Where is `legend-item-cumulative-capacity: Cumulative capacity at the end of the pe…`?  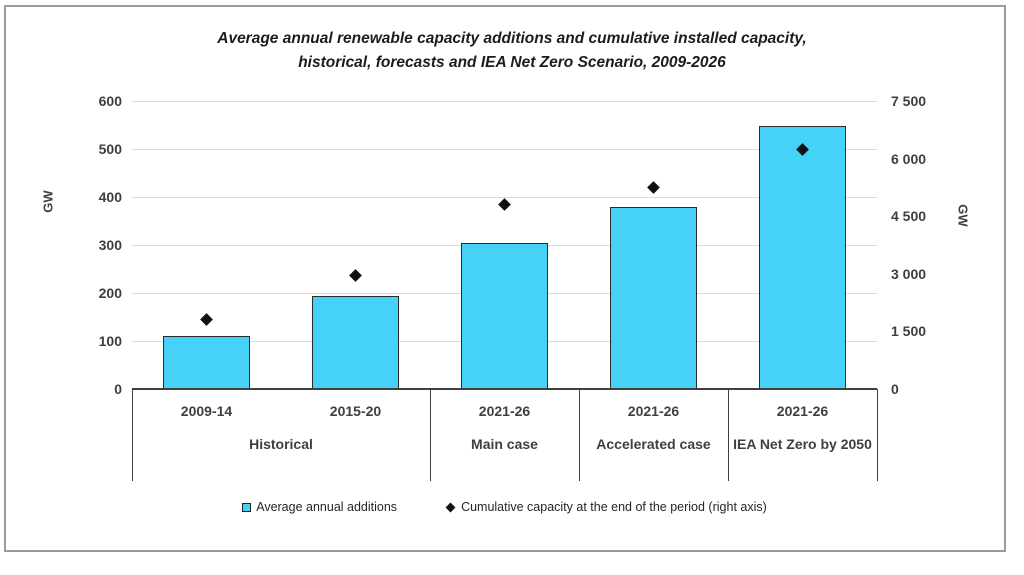 legend-item-cumulative-capacity: Cumulative capacity at the end of the pe… is located at coordinates (606, 507).